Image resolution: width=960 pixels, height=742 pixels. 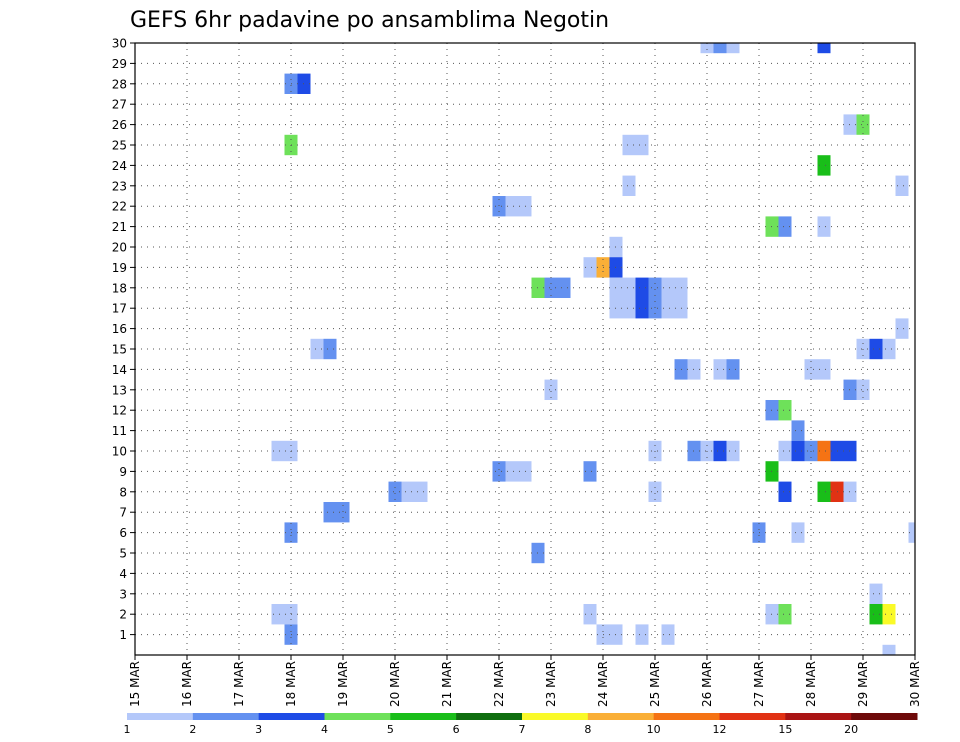 I want to click on x-tick-label: 28 MAR, so click(x=811, y=684).